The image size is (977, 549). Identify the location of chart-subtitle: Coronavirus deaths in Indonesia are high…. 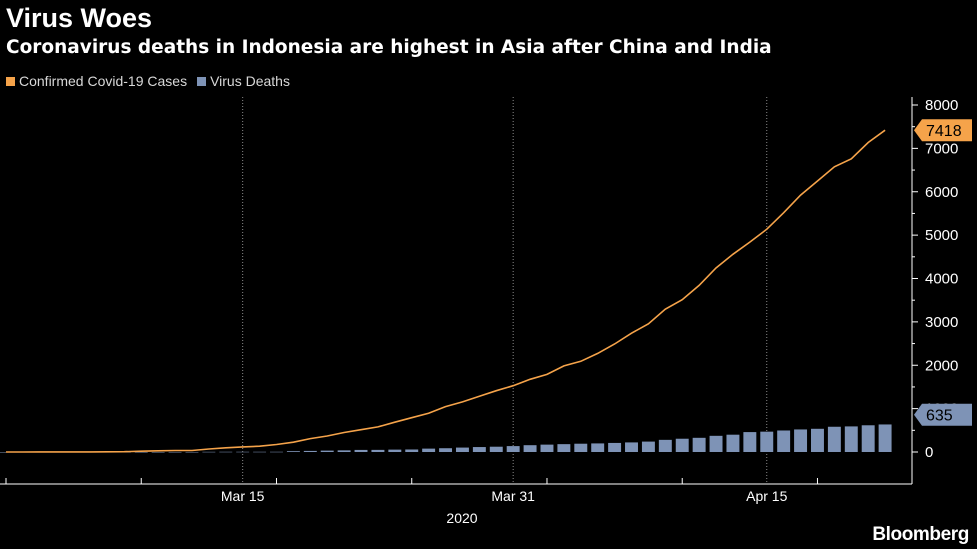
(389, 47).